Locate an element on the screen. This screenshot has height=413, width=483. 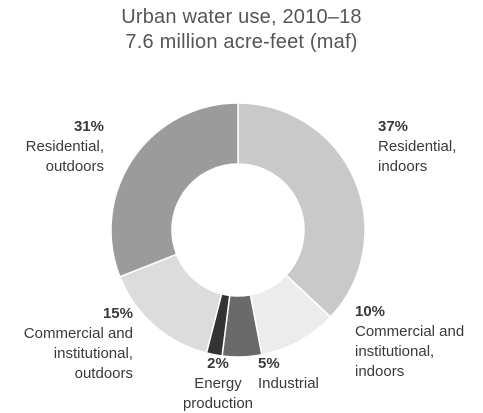
slice-name-5-1: outdoors is located at coordinates (75, 166).